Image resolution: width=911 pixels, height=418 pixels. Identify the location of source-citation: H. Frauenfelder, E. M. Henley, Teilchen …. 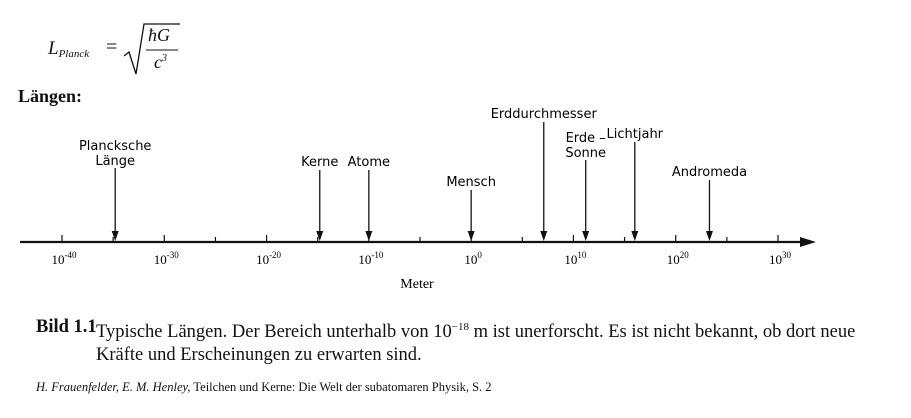
(264, 387).